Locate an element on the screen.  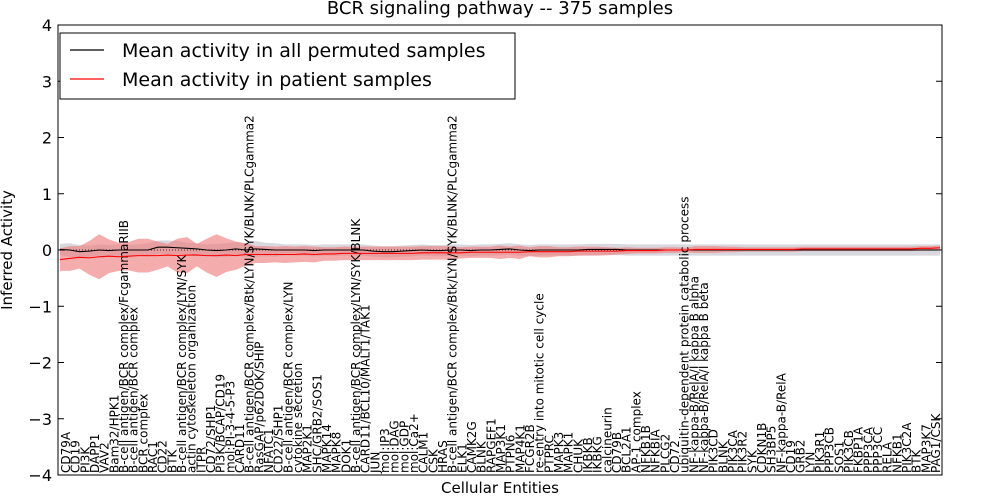
entity-label: CDKN1B is located at coordinates (762, 448).